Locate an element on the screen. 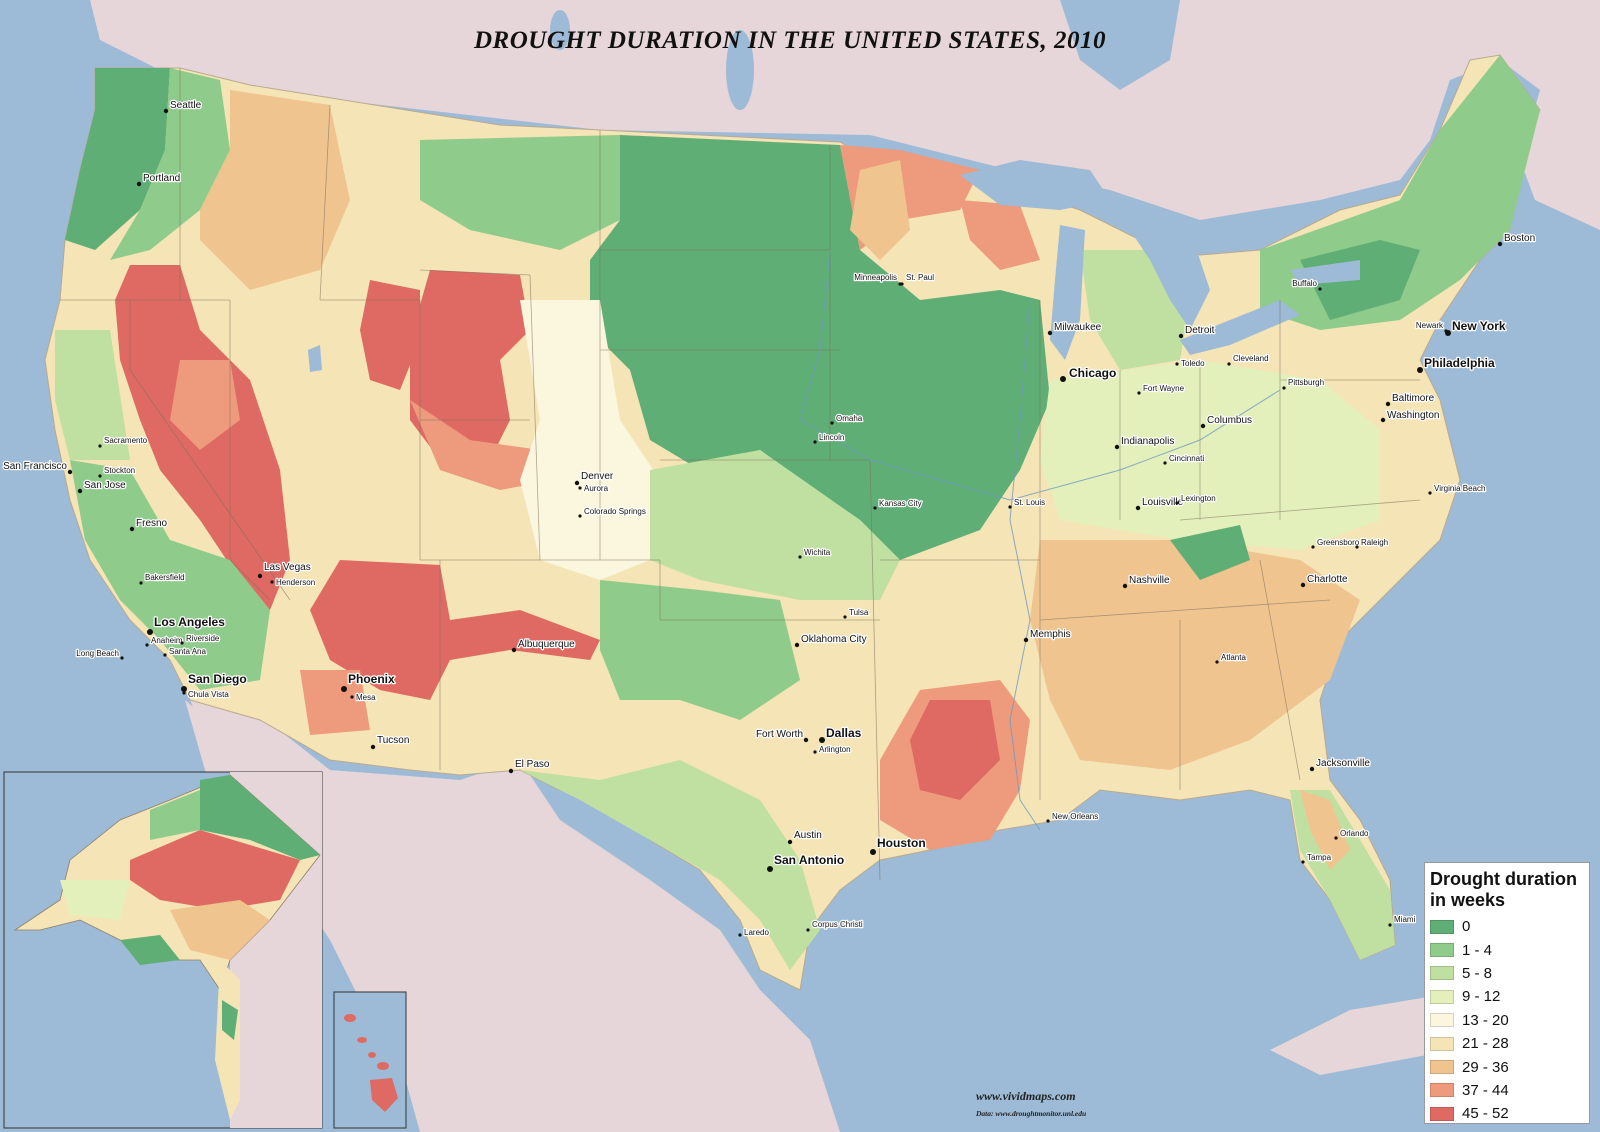 This screenshot has width=1600, height=1132. hudson-water is located at coordinates (1120, 45).